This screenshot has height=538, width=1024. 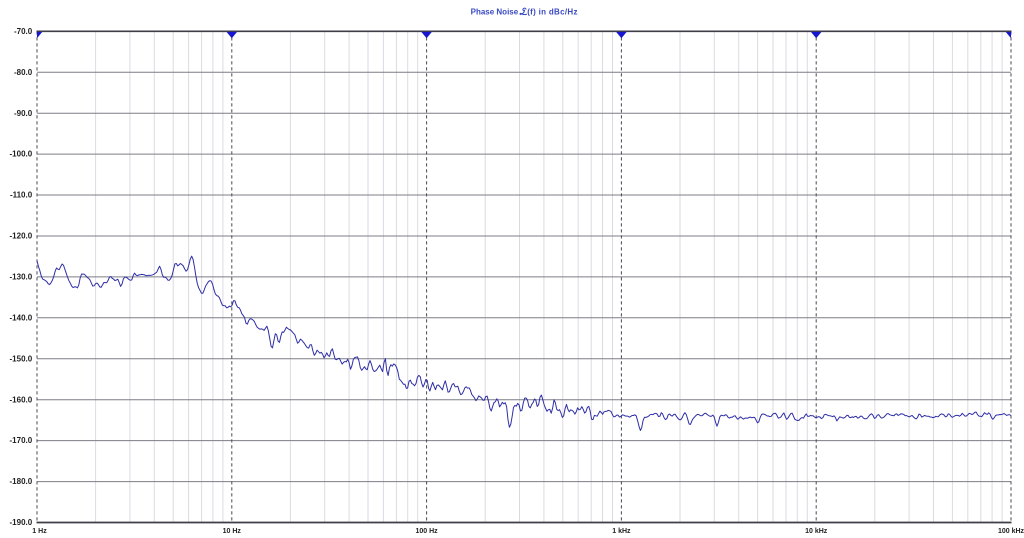 I want to click on svg-text: -190.0, so click(x=21, y=522).